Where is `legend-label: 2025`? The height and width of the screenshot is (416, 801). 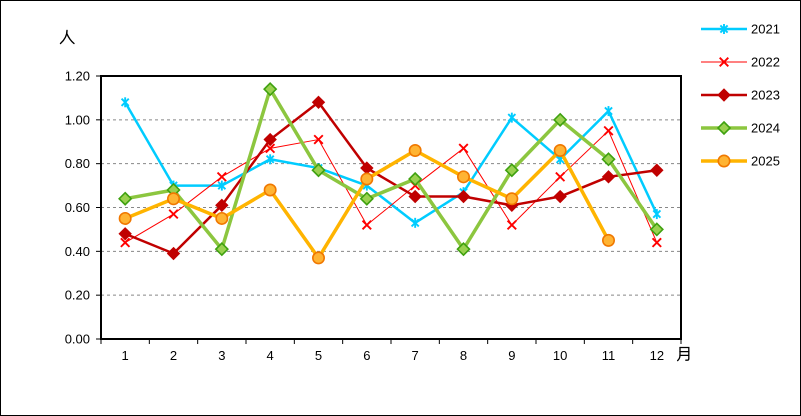 legend-label: 2025 is located at coordinates (765, 161).